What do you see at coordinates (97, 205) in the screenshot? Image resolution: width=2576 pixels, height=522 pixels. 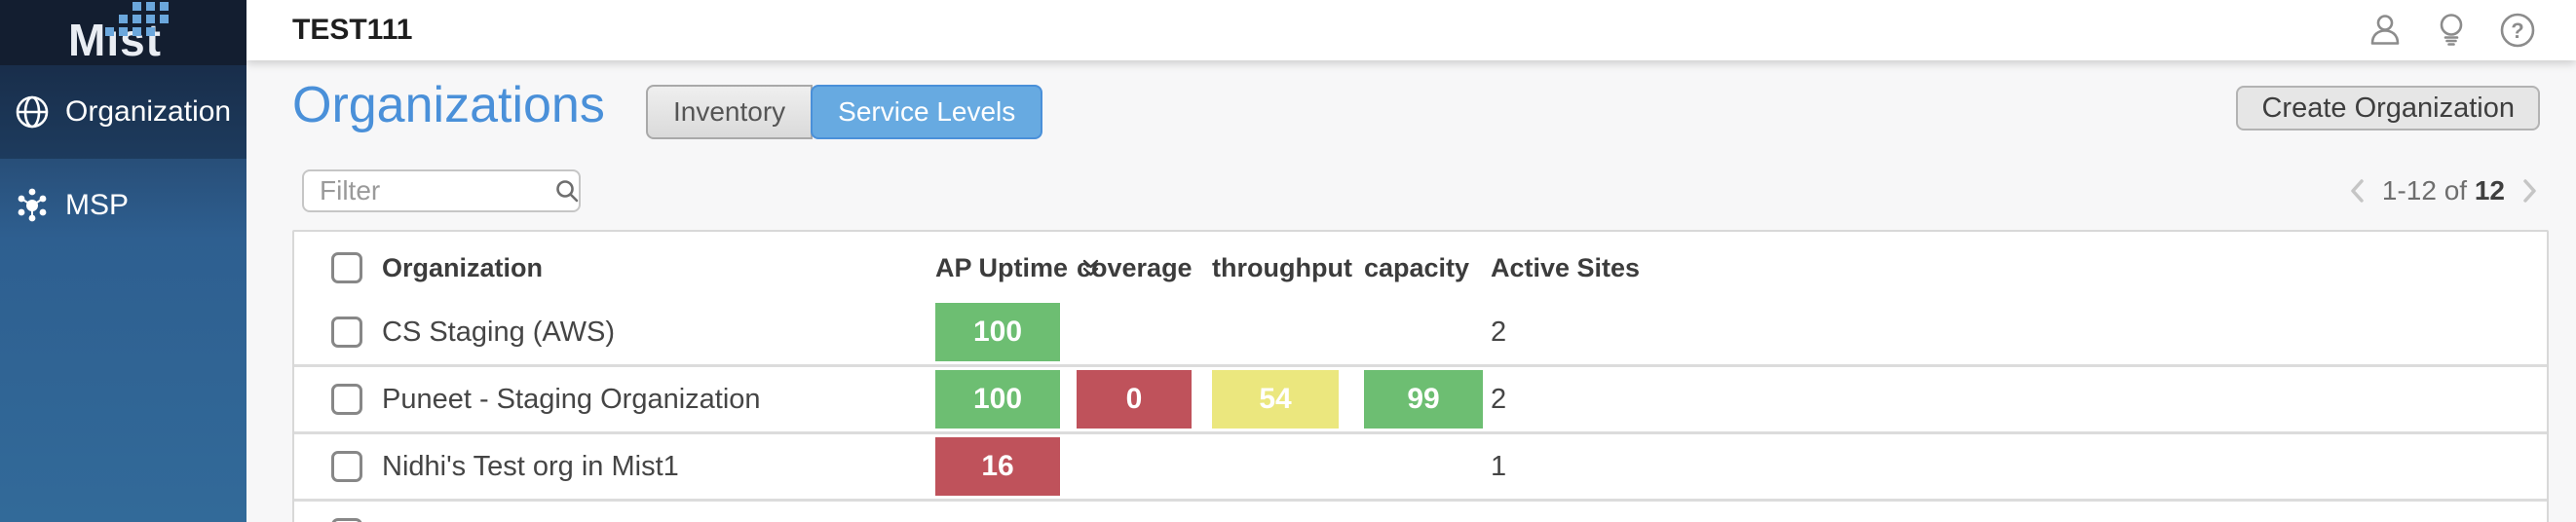 I see `sidebar-item-label: MSP` at bounding box center [97, 205].